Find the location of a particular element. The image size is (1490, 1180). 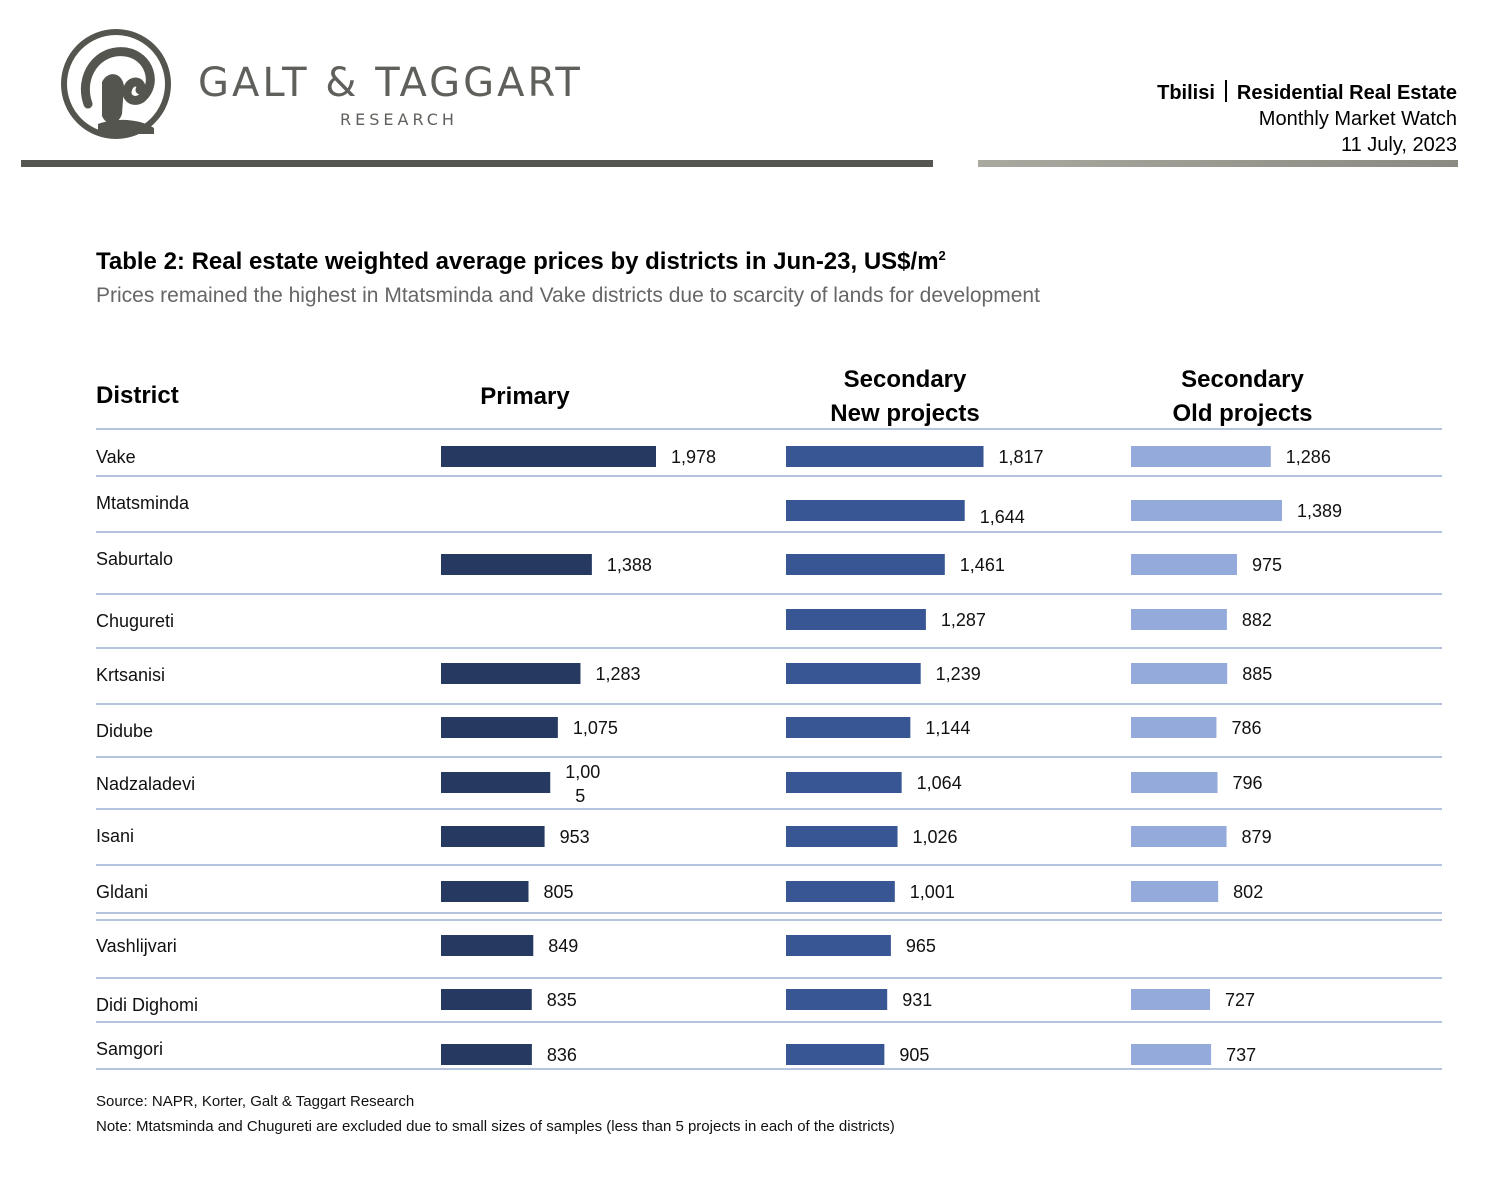

column-header-district: District is located at coordinates (137, 395).